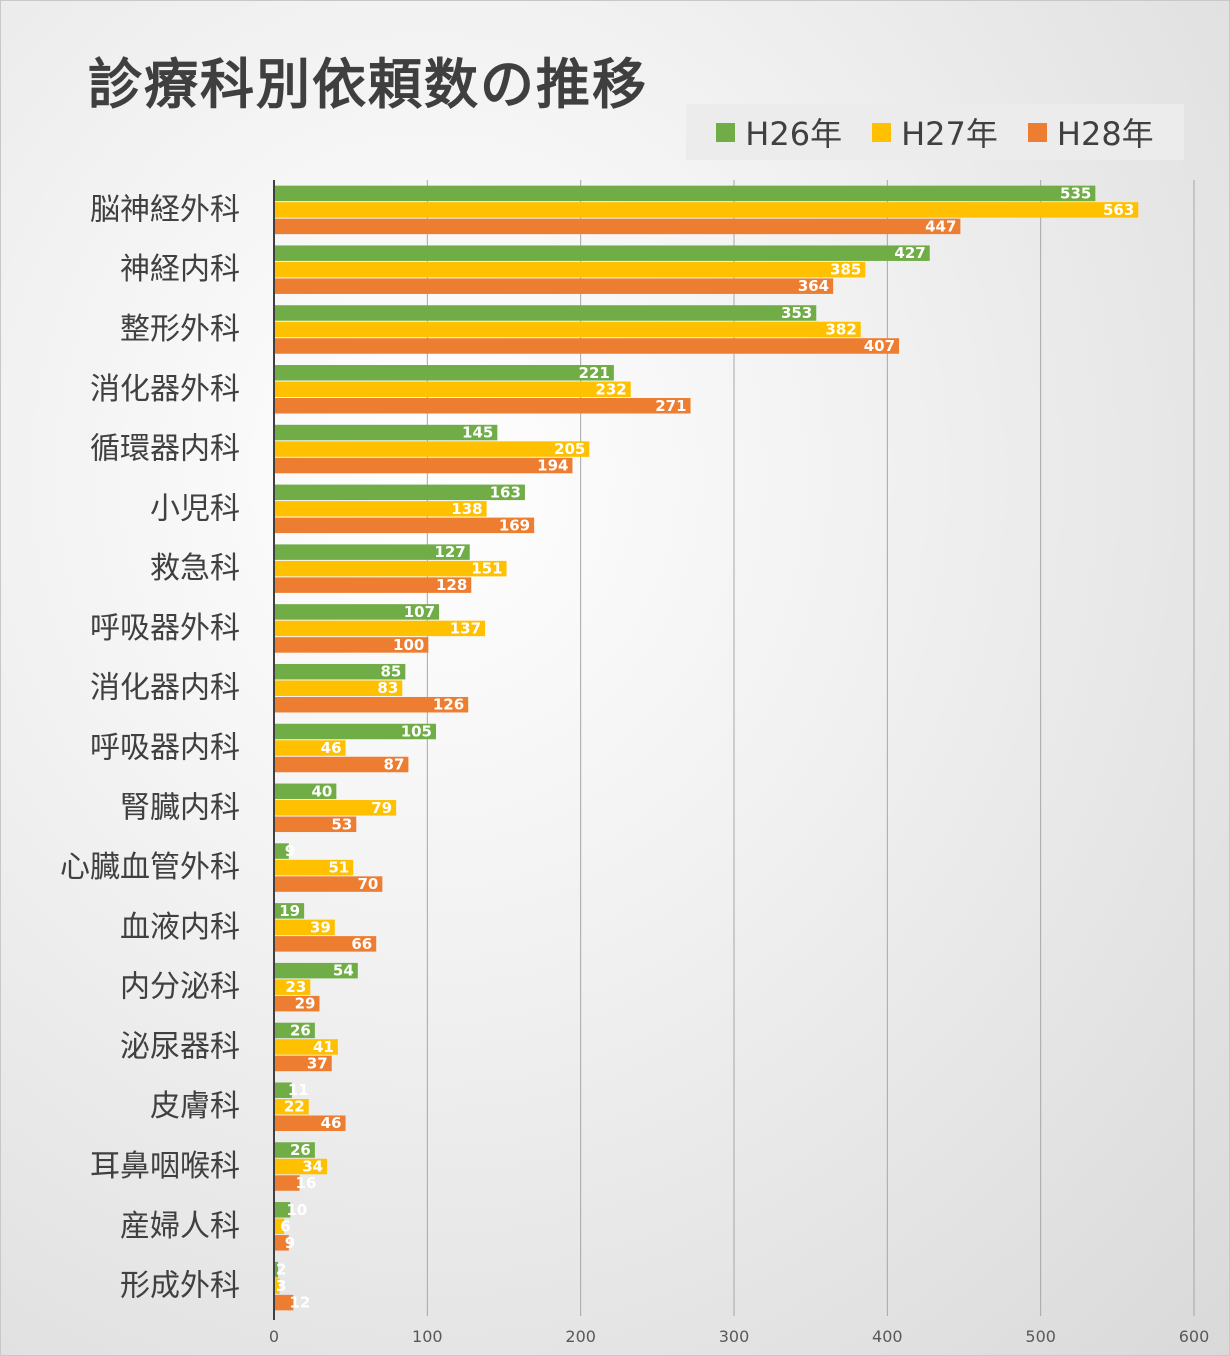 The width and height of the screenshot is (1230, 1356). What do you see at coordinates (165, 209) in the screenshot?
I see `category-label: 脳神経外科` at bounding box center [165, 209].